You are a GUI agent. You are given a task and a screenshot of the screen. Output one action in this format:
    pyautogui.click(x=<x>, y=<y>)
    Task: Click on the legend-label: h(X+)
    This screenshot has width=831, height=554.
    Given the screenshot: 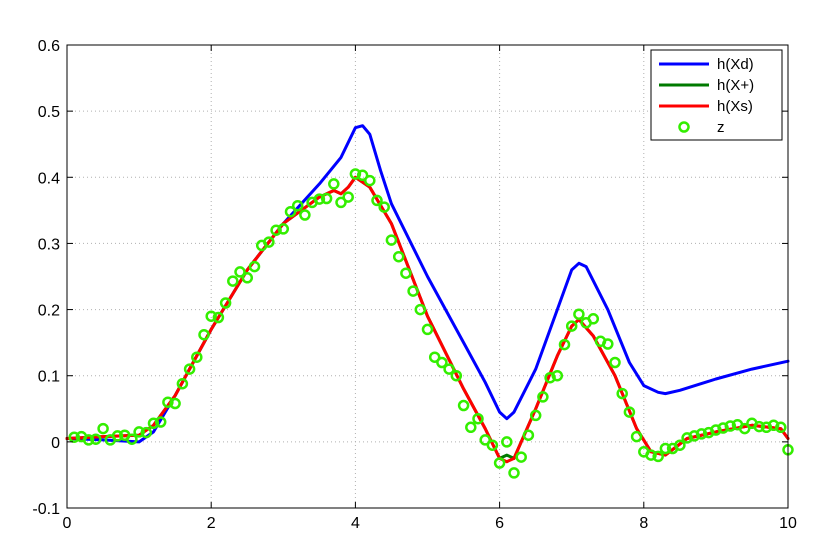 What is the action you would take?
    pyautogui.click(x=735, y=85)
    